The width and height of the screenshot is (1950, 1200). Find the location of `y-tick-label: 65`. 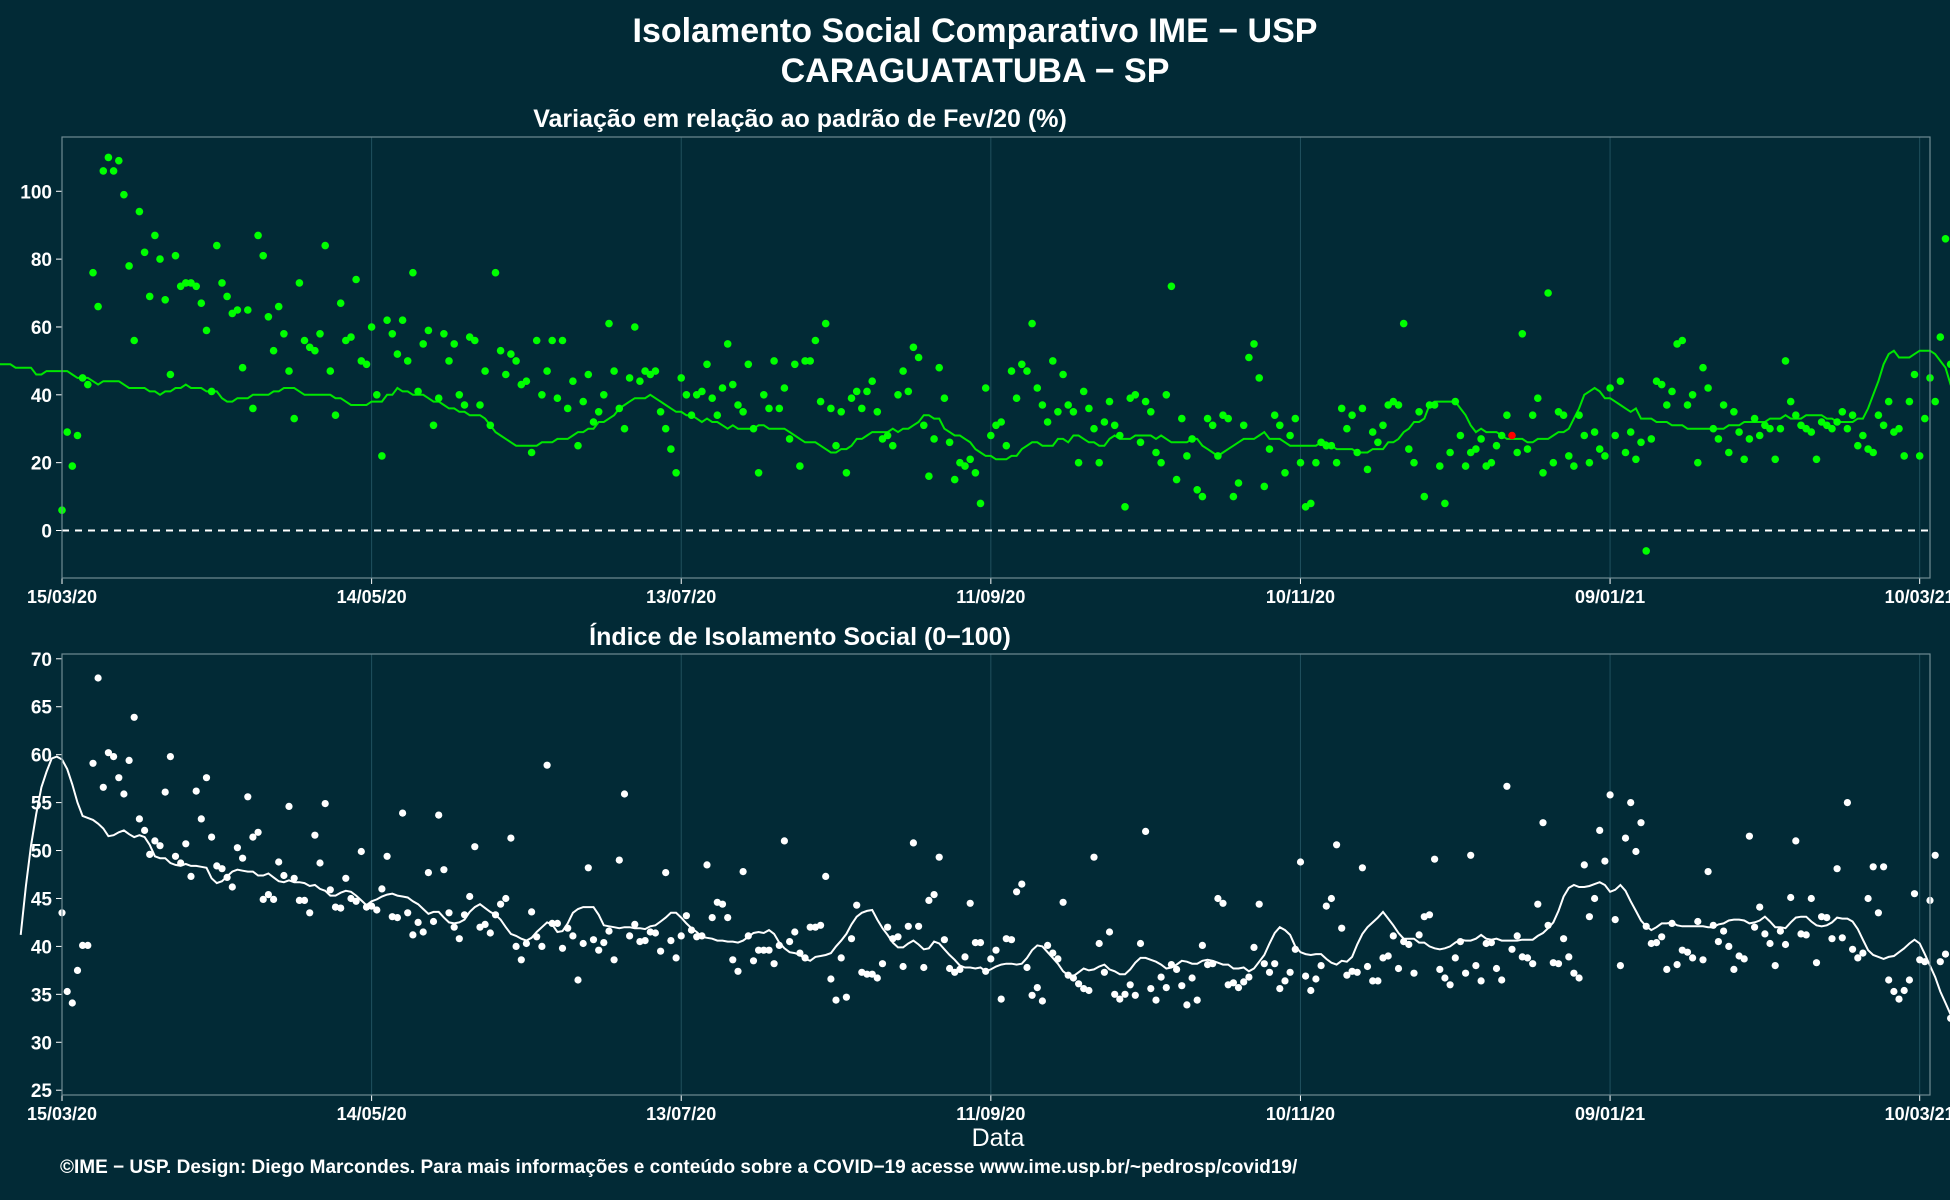

y-tick-label: 65 is located at coordinates (42, 708).